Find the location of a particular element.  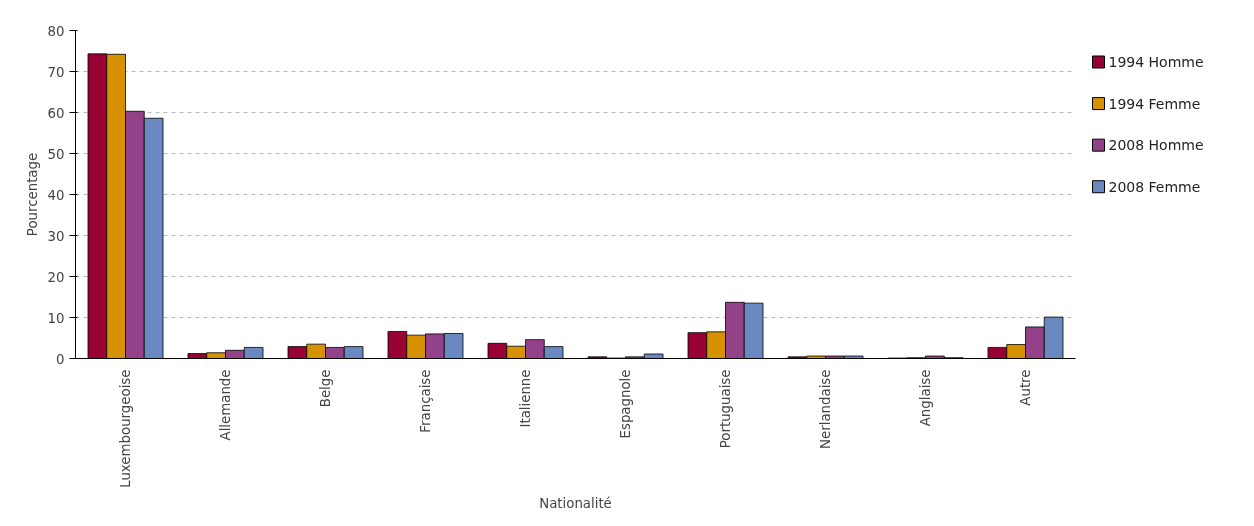

legend-label: 1994 Femme is located at coordinates (1154, 103).